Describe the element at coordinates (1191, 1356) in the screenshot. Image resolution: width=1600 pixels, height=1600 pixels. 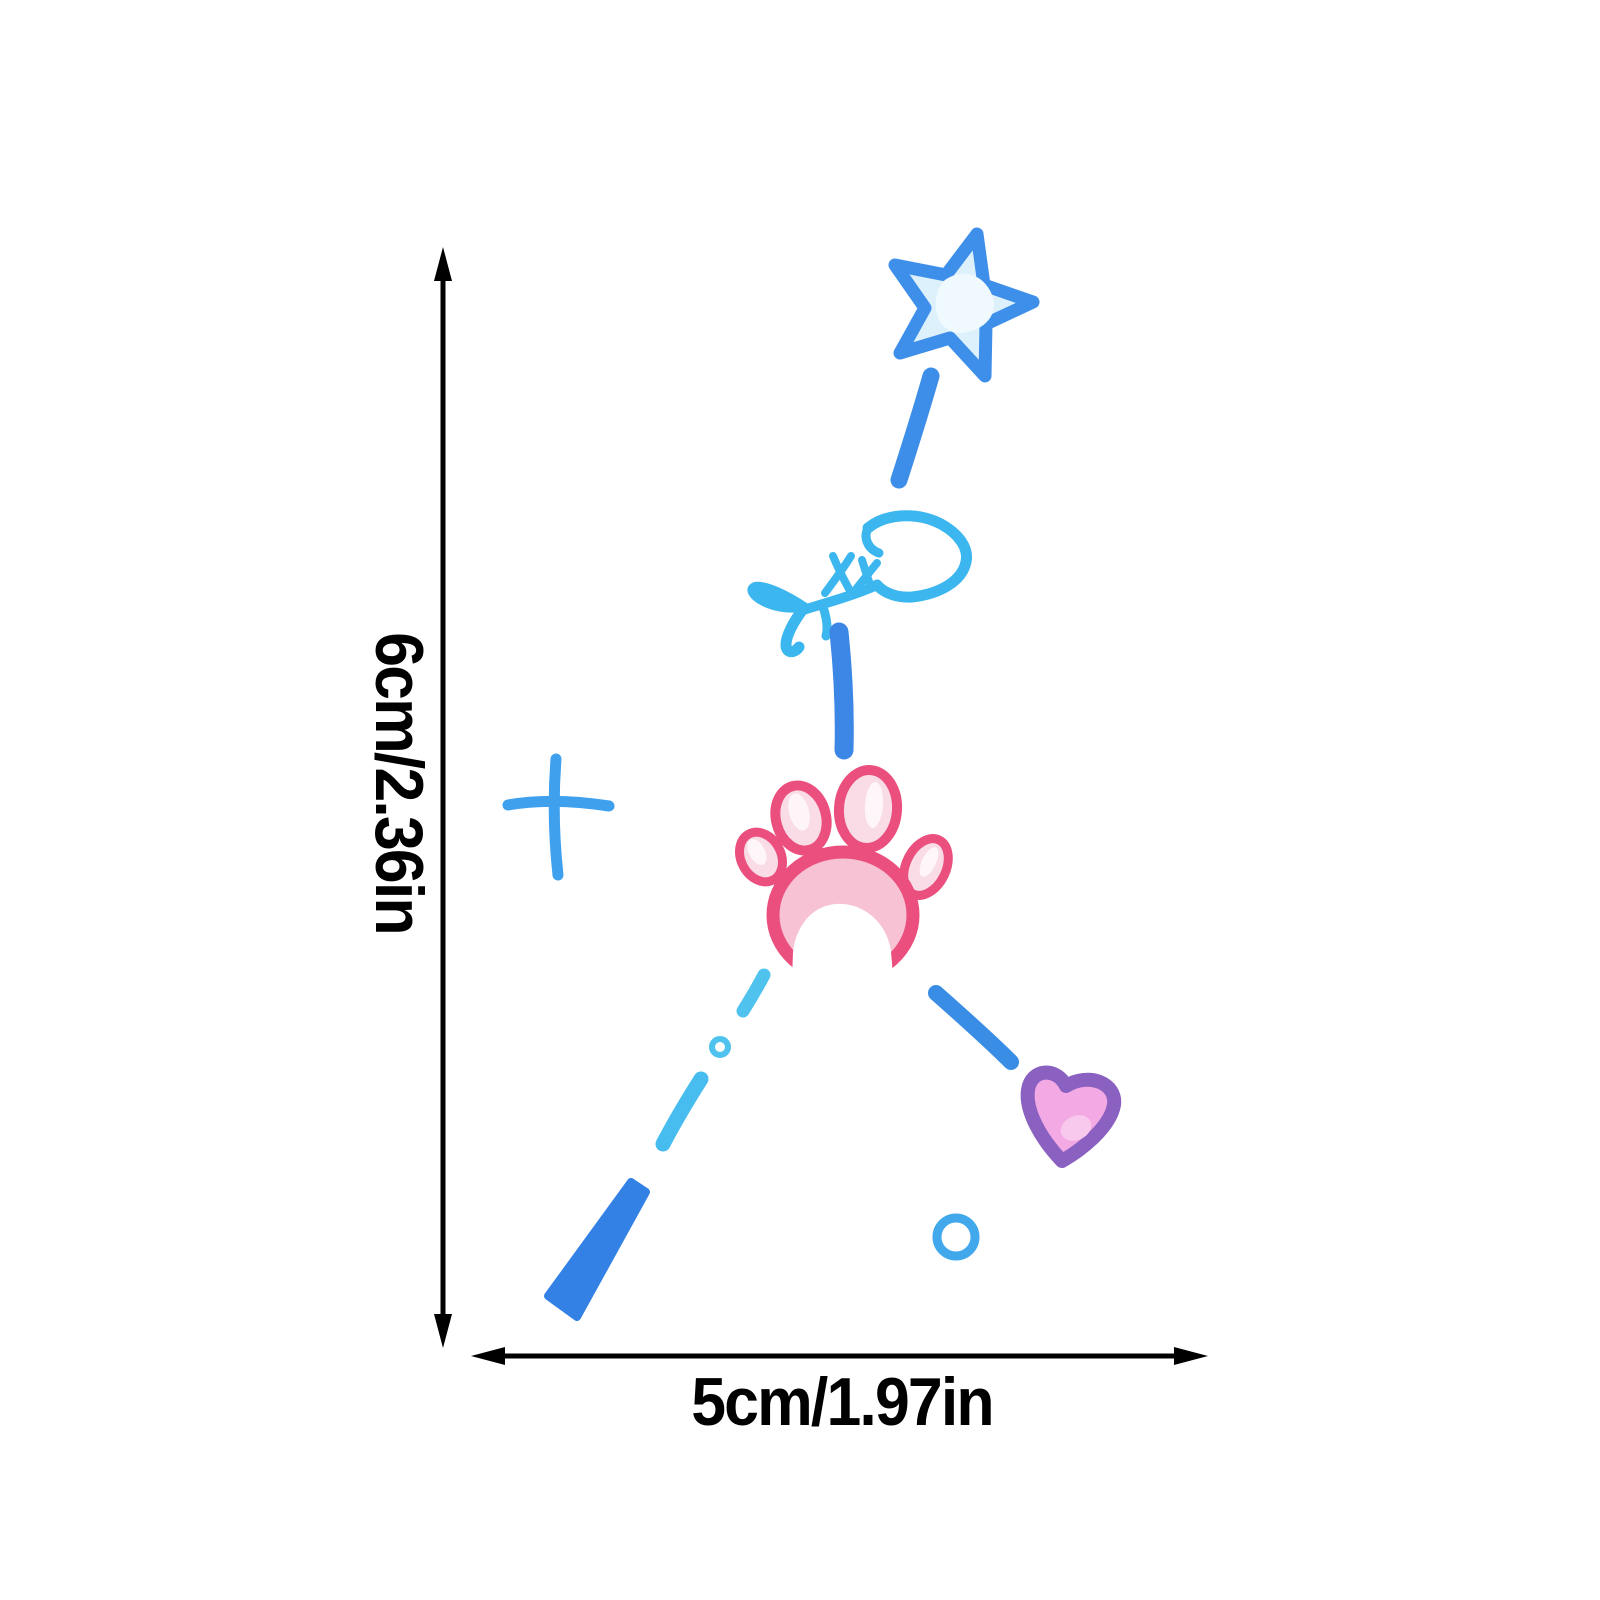
I see `arrow-head-right` at that location.